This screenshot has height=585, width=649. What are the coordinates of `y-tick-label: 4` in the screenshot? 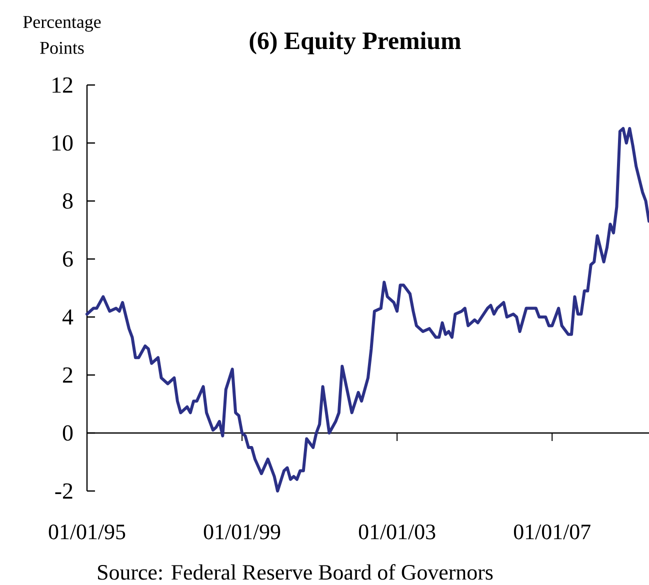 It's located at (68, 317).